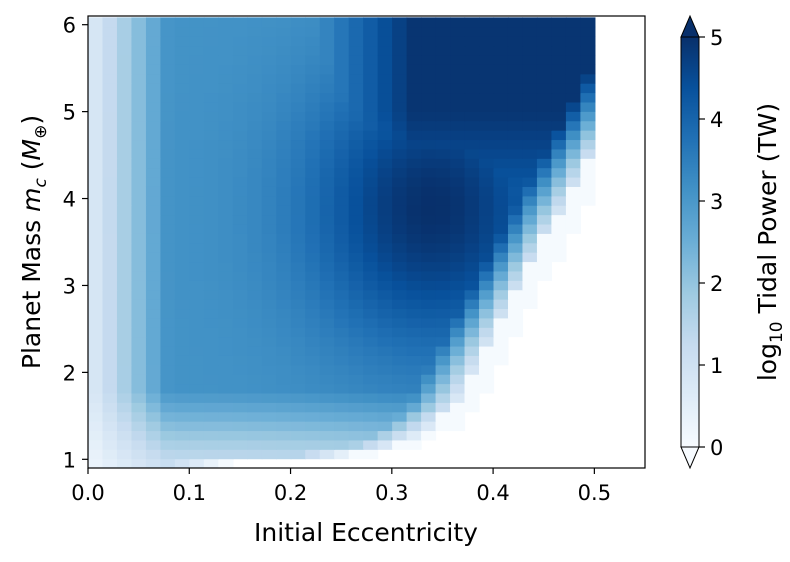 The image size is (790, 562). Describe the element at coordinates (690, 458) in the screenshot. I see `colorbar-extend-bottom` at that location.